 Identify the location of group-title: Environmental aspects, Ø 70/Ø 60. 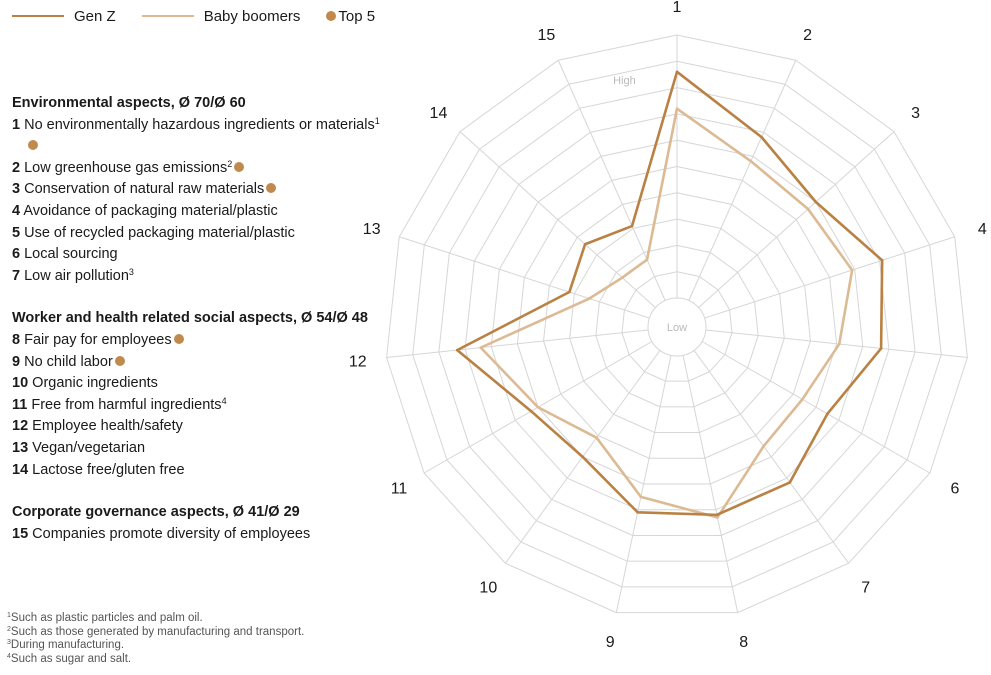
(129, 103).